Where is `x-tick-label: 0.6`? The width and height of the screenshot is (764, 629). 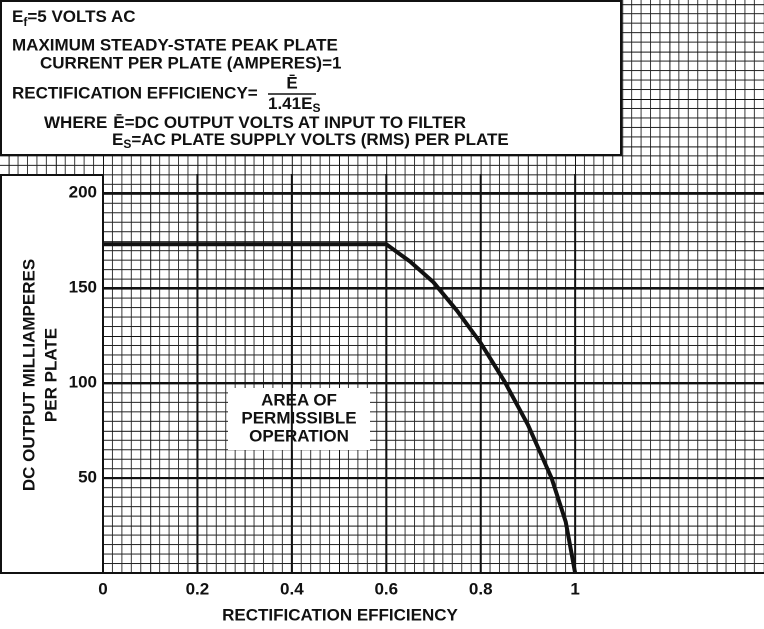 x-tick-label: 0.6 is located at coordinates (386, 588).